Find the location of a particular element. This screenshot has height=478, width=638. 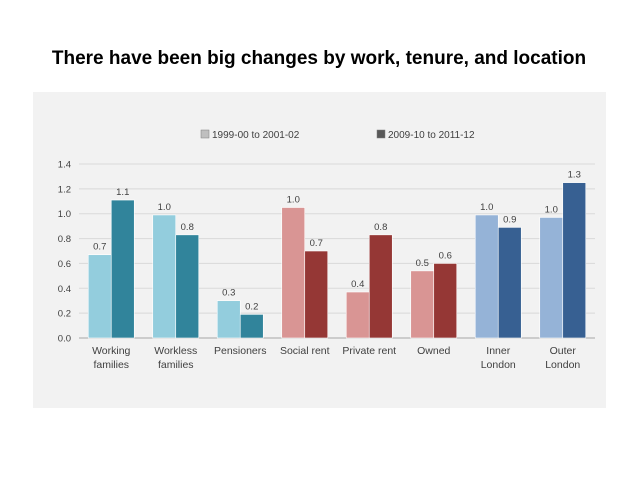

data-label: 1.3 is located at coordinates (574, 175).